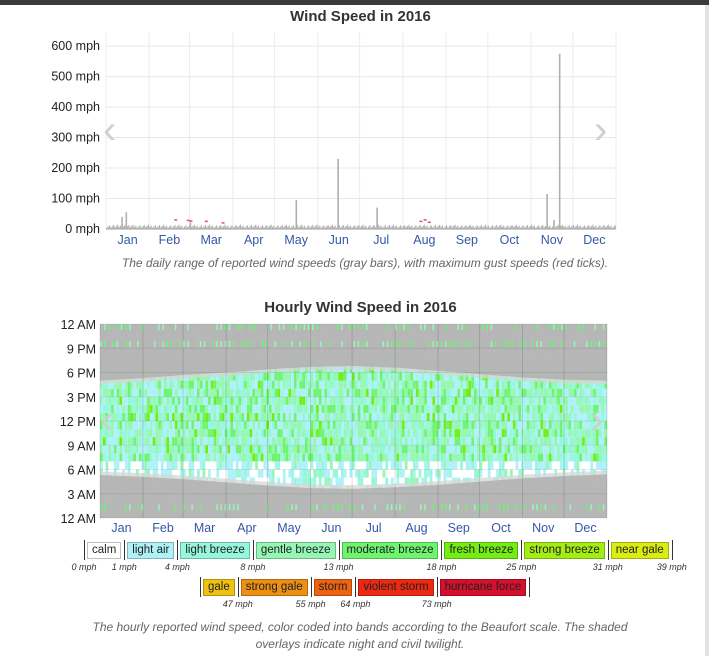 This screenshot has width=709, height=656. I want to click on prev-chevron-icon-2: ‹, so click(107, 420).